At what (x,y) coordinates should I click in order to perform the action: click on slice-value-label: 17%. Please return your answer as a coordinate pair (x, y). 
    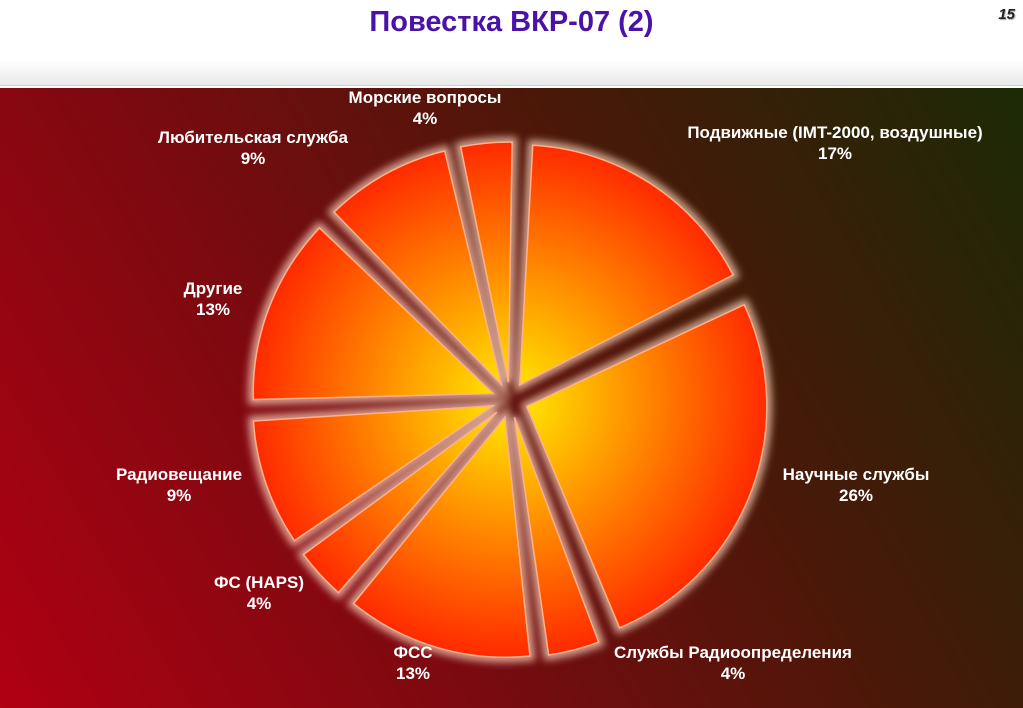
    Looking at the image, I should click on (835, 153).